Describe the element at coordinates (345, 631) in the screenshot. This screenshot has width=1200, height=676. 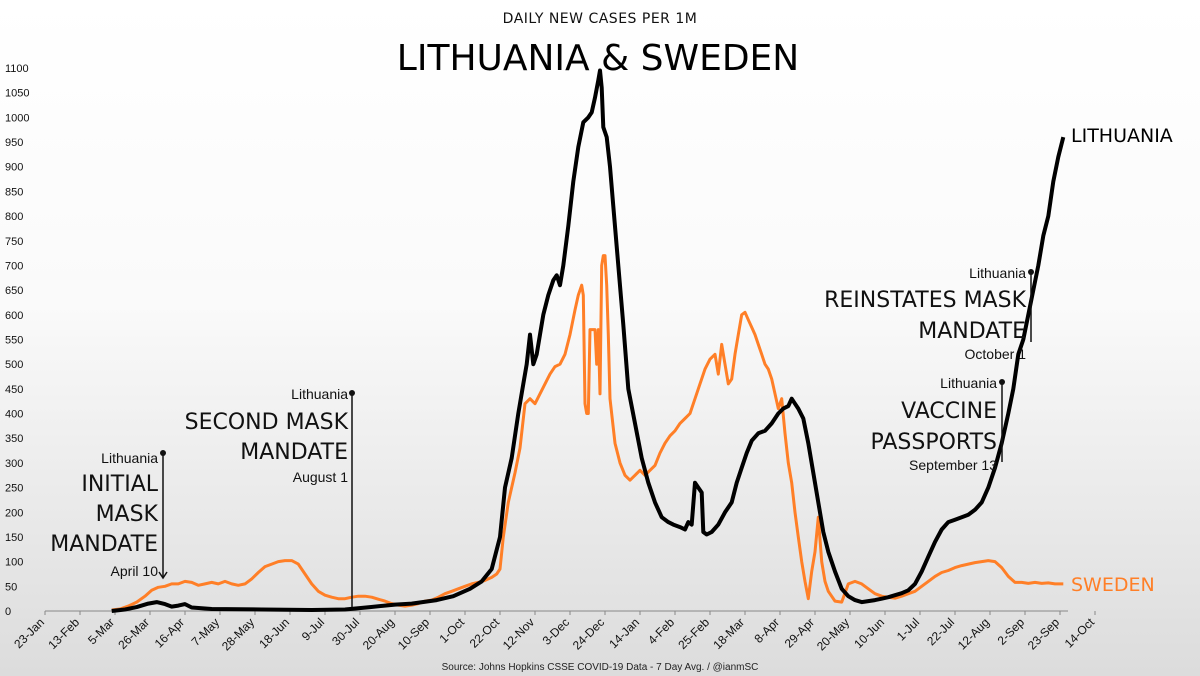
I see `x-tick-label: 30-Jul` at that location.